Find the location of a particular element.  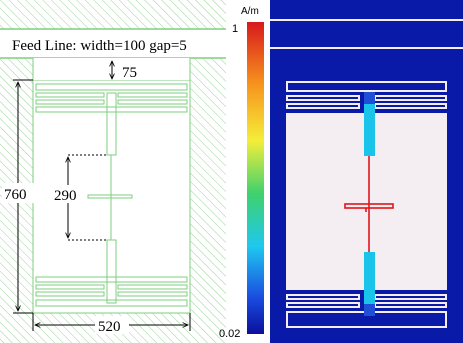

colorbar-min-label: 0.02 is located at coordinates (229, 334).